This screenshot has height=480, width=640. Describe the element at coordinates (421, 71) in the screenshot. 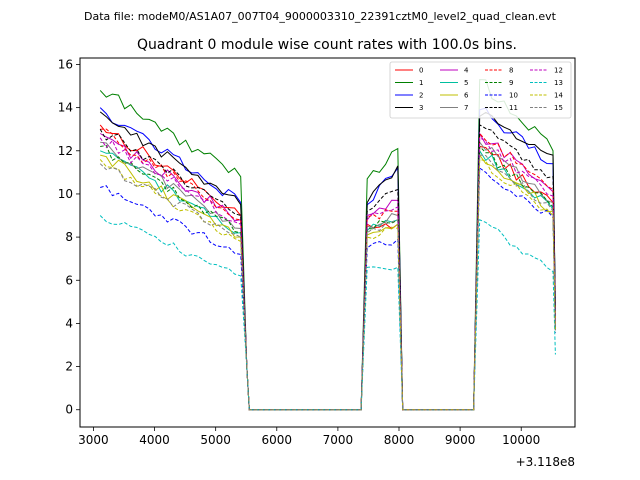

I see `legend-label-0: 0` at that location.